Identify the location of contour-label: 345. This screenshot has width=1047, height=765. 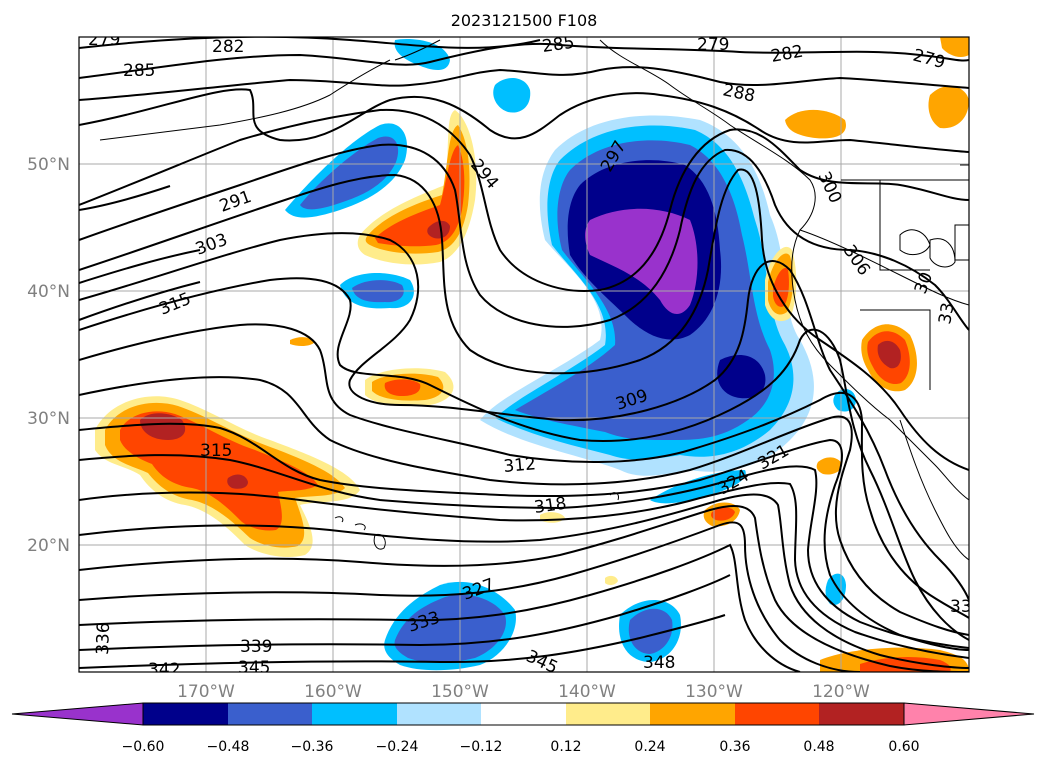
(254, 668).